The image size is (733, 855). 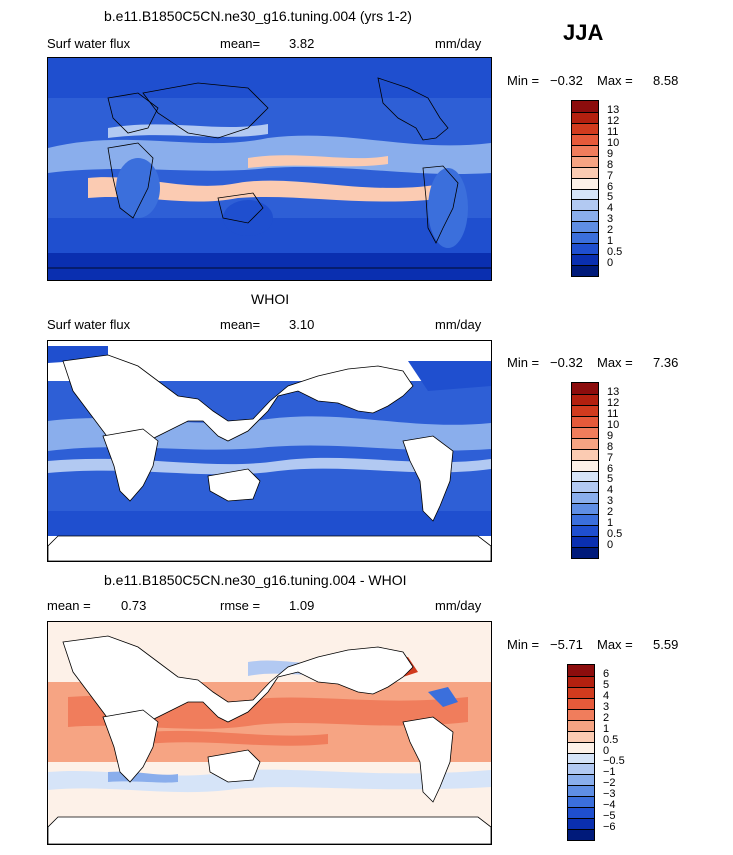 I want to click on panel2-units: mm/day, so click(x=458, y=324).